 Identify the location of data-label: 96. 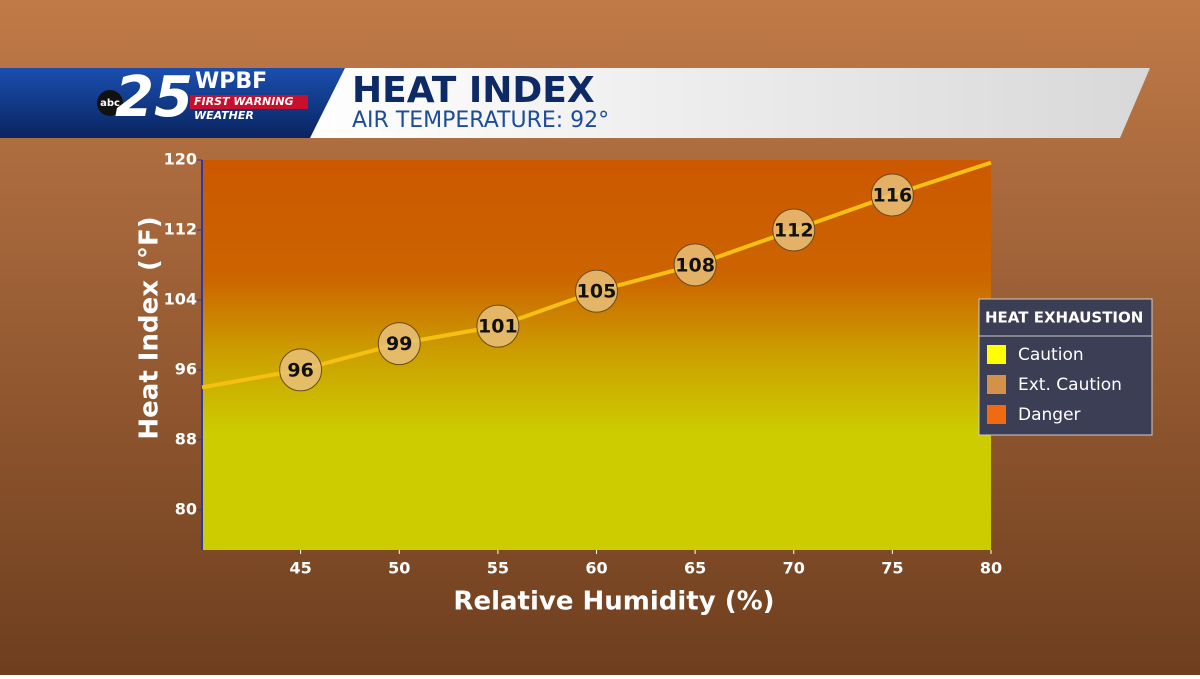
(300, 370).